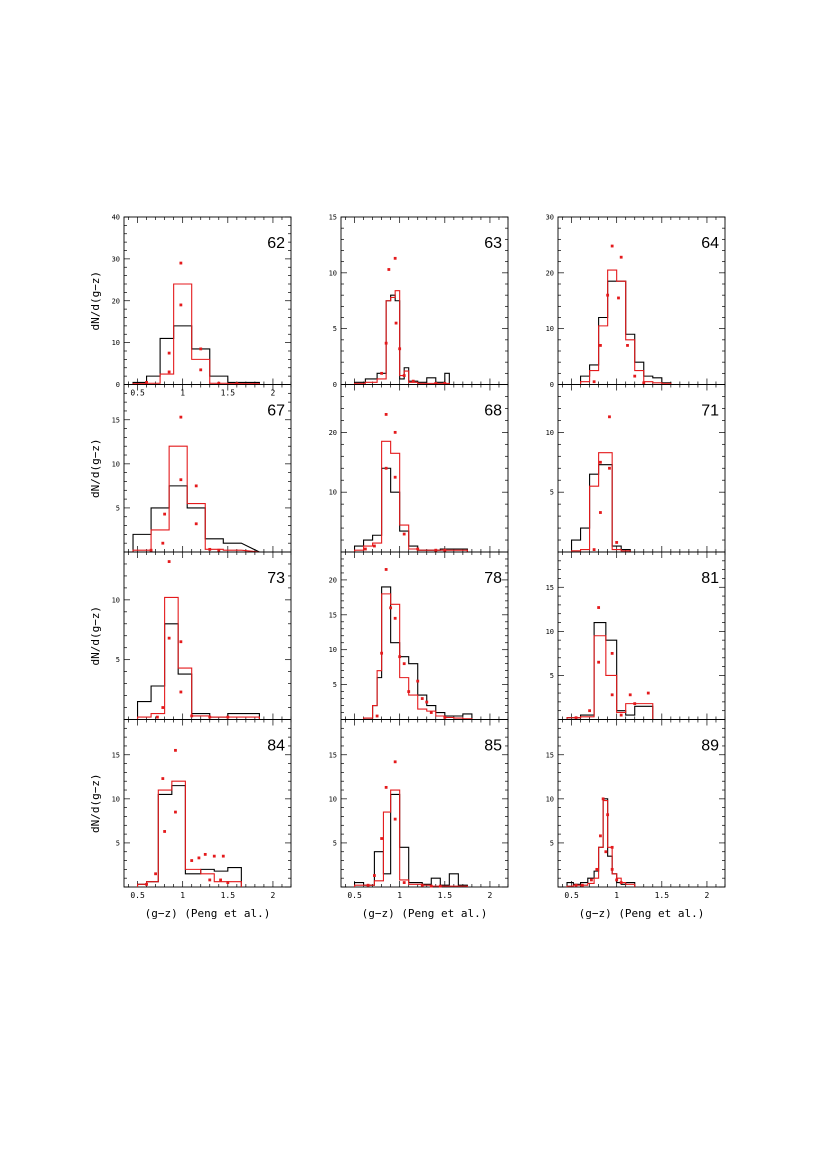 This screenshot has width=827, height=1171. Describe the element at coordinates (493, 243) in the screenshot. I see `panel-label: 63` at that location.